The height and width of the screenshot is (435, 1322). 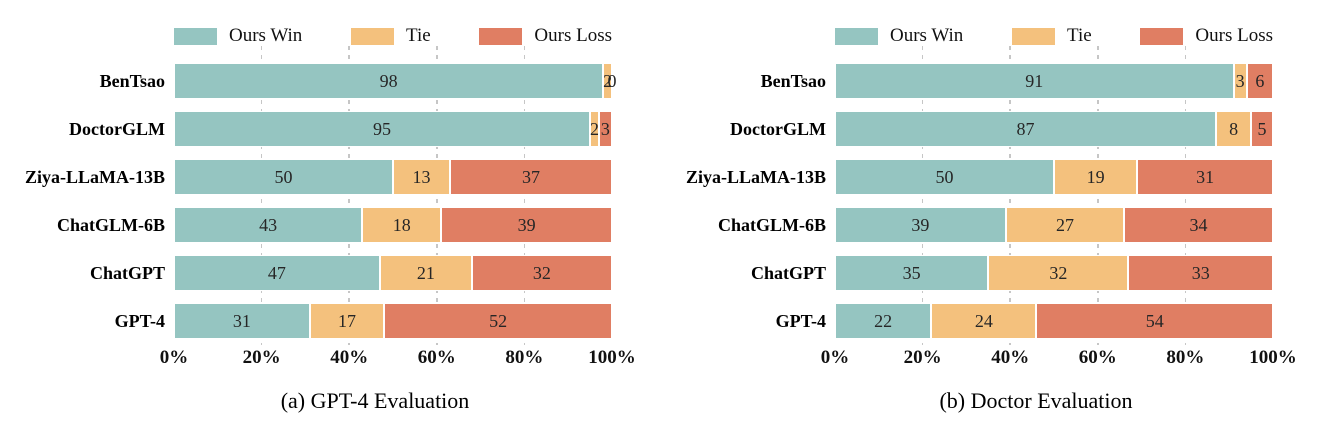 What do you see at coordinates (1036, 400) in the screenshot?
I see `chart-caption: (b) Doctor Evaluation` at bounding box center [1036, 400].